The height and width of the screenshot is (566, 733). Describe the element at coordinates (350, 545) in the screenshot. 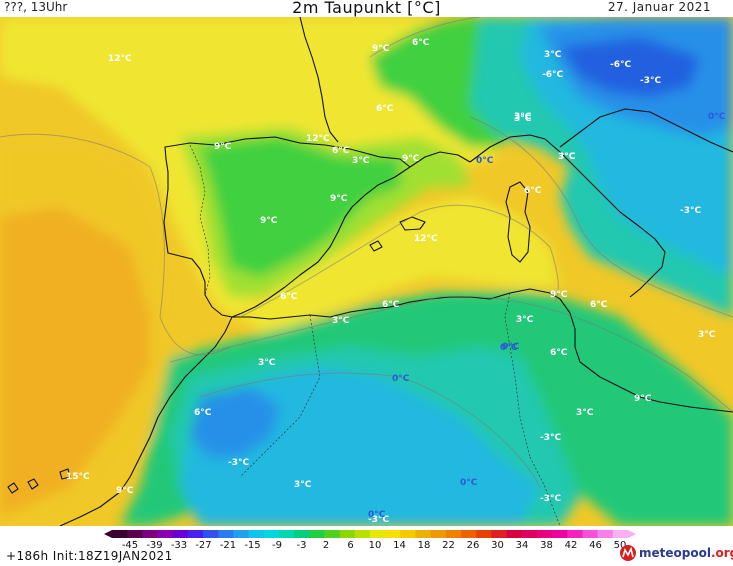

I see `colorbar-tick-label: 6` at that location.